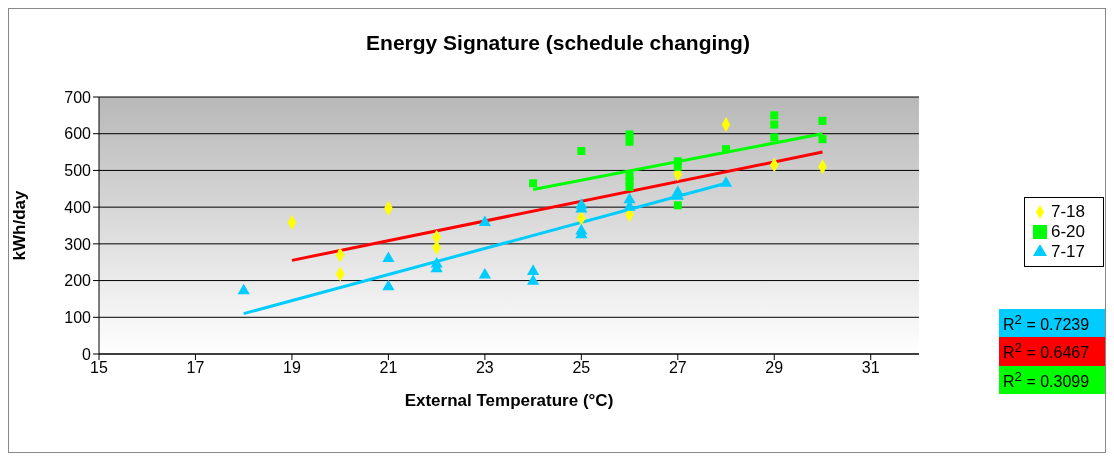  I want to click on y-tick-label: 700, so click(78, 97).